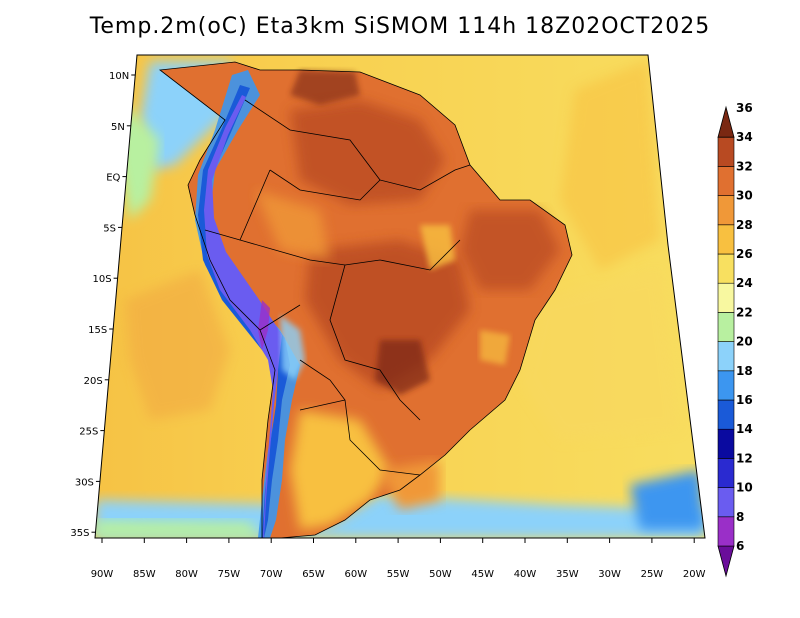  I want to click on lon-tick-label: 50W, so click(440, 574).